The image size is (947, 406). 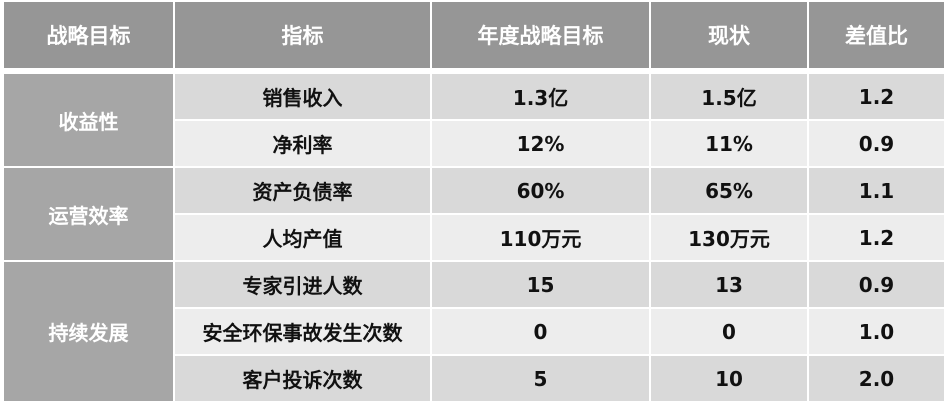 I want to click on category-cell: 收益性, so click(x=88, y=121).